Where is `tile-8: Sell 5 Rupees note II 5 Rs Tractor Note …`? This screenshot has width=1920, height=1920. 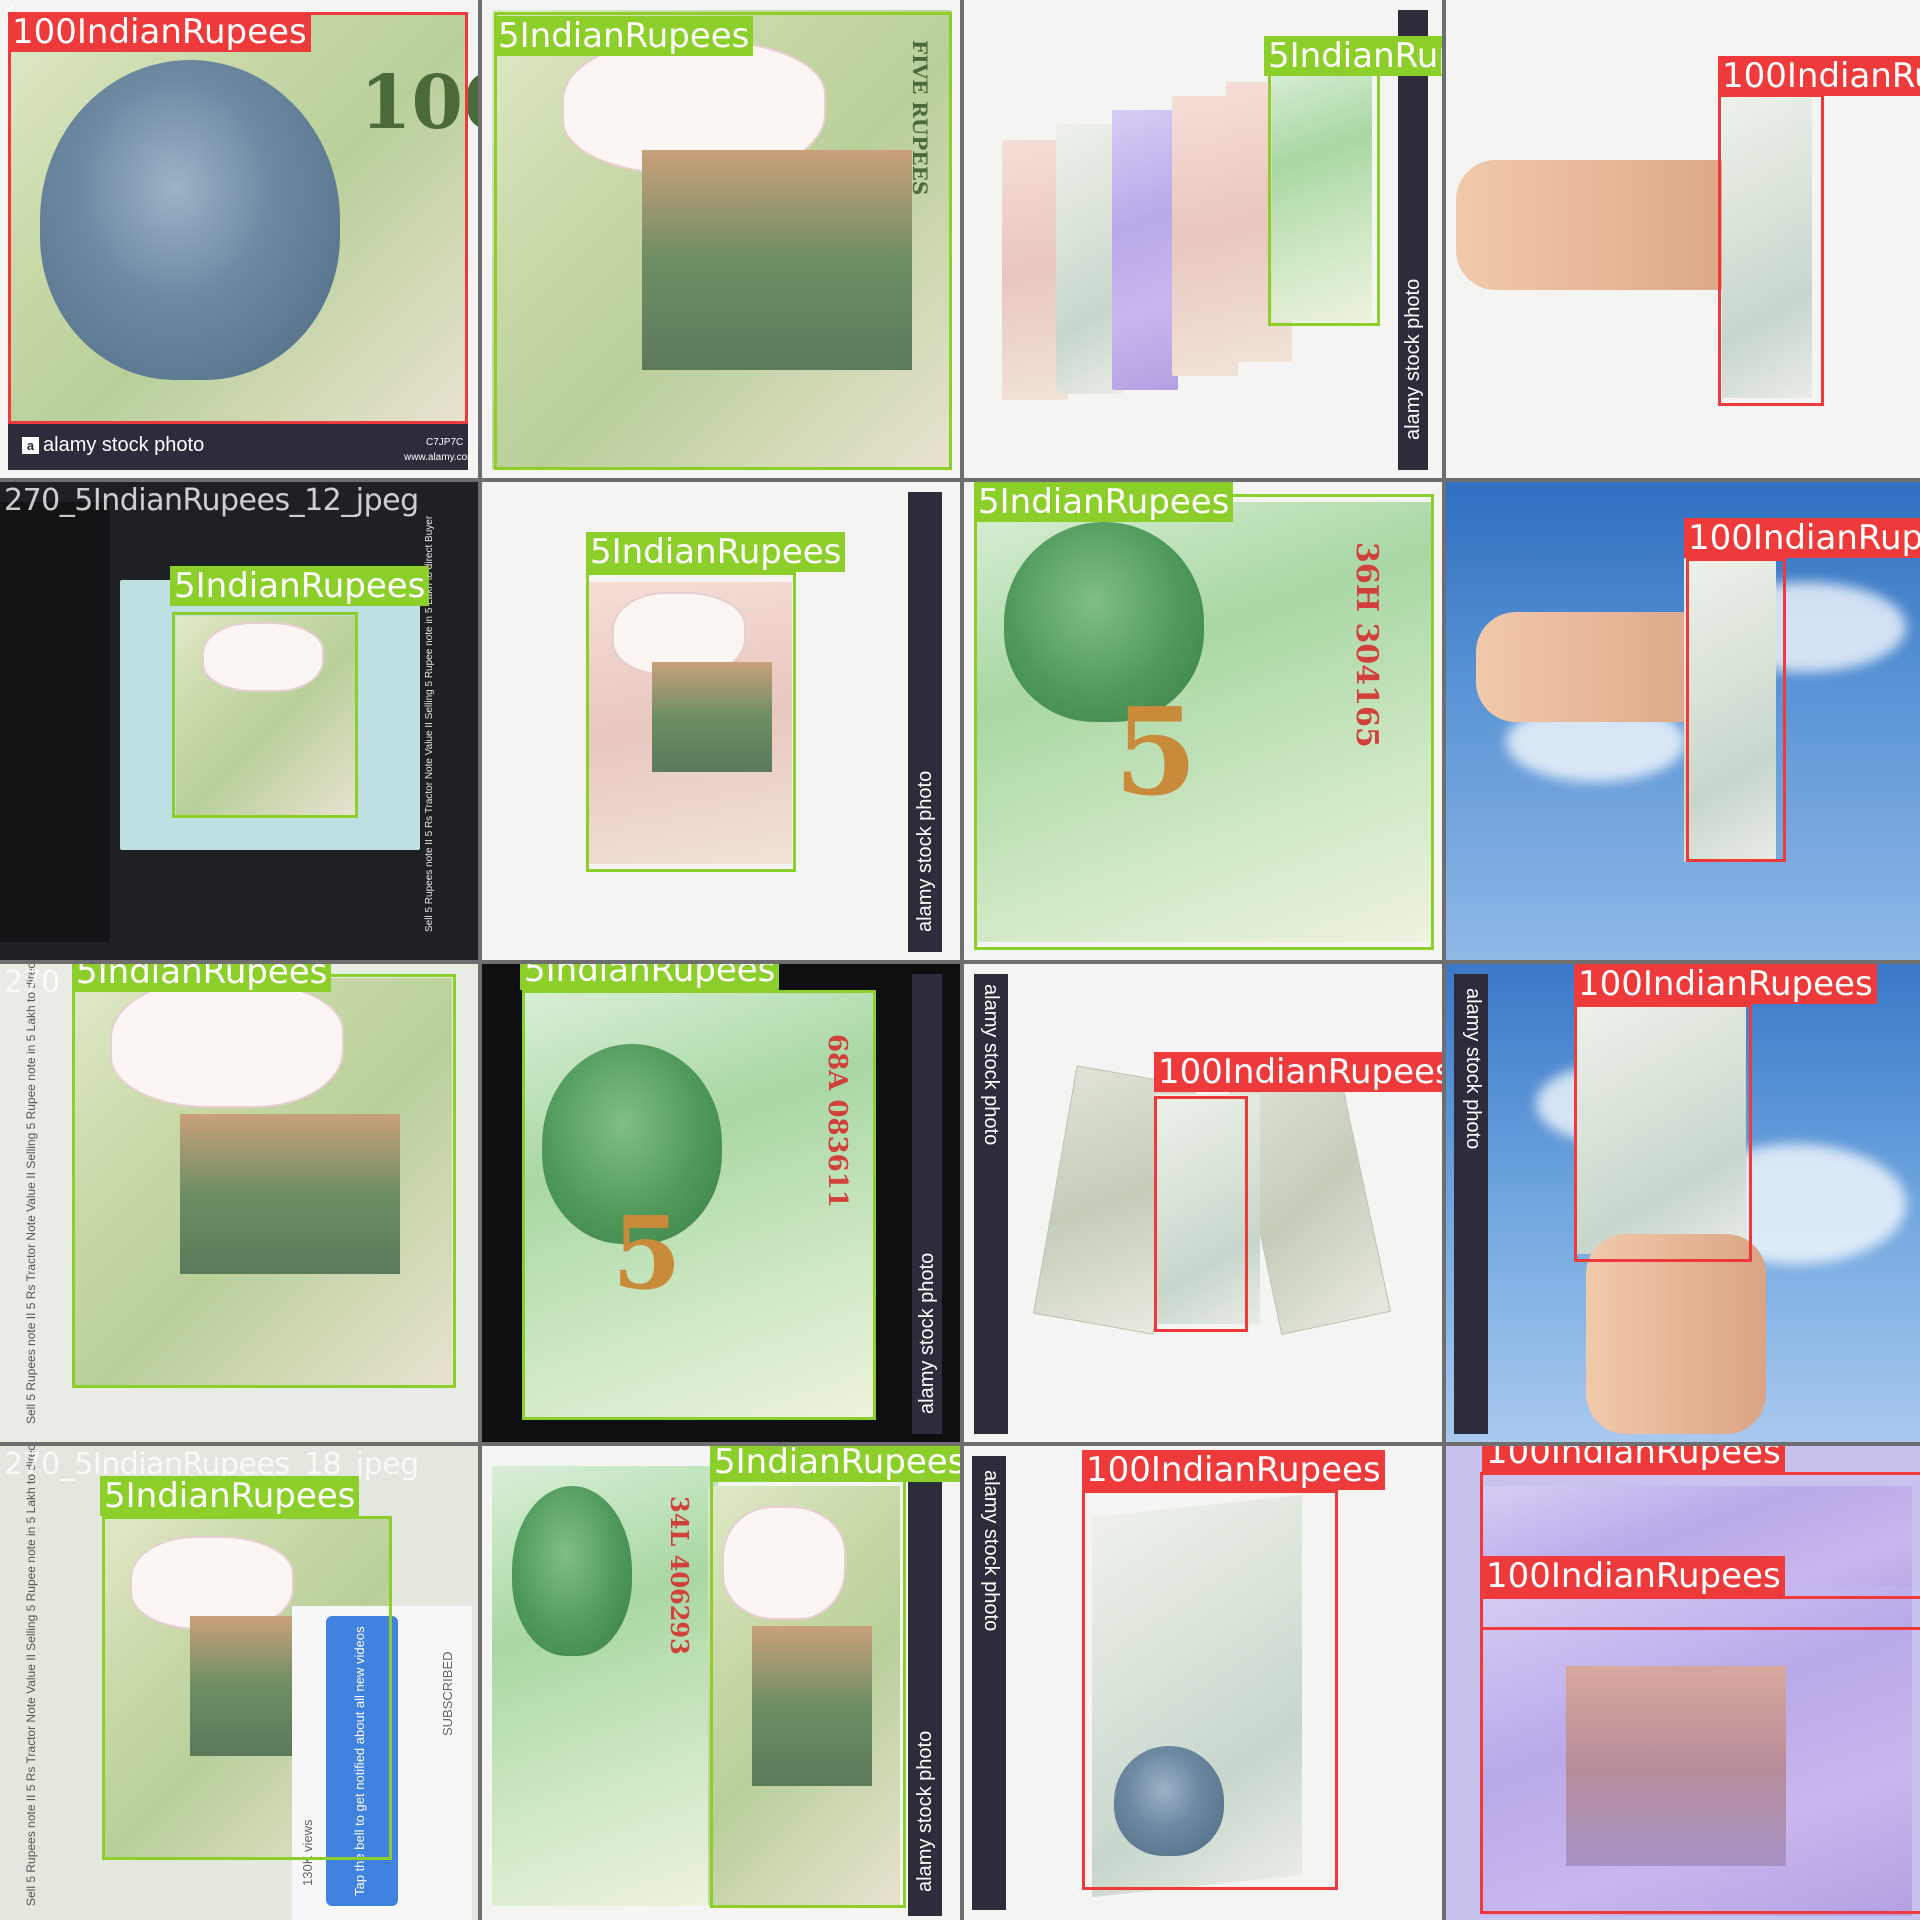 tile-8: Sell 5 Rupees note II 5 Rs Tractor Note … is located at coordinates (239, 1203).